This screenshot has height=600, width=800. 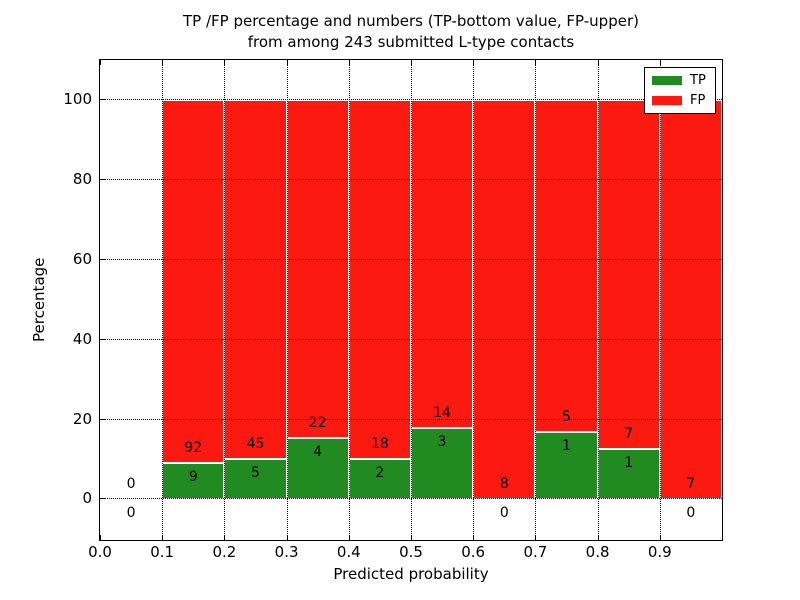 I want to click on legend: TP FP, so click(x=680, y=90).